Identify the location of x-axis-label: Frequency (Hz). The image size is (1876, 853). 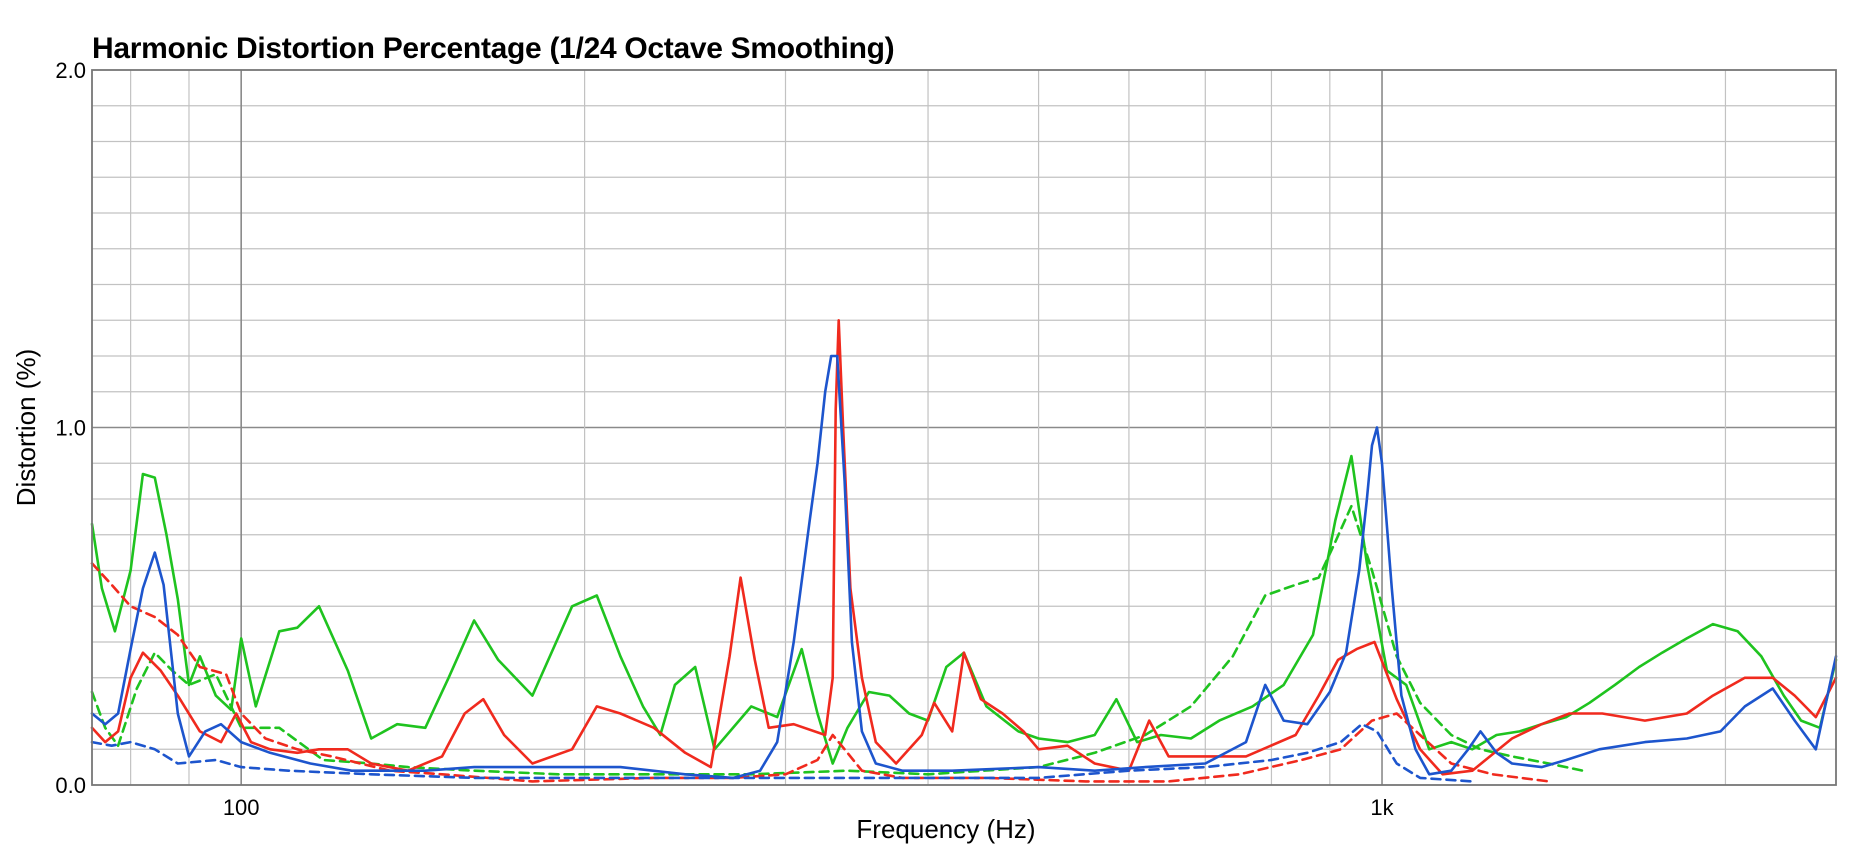
(945, 829).